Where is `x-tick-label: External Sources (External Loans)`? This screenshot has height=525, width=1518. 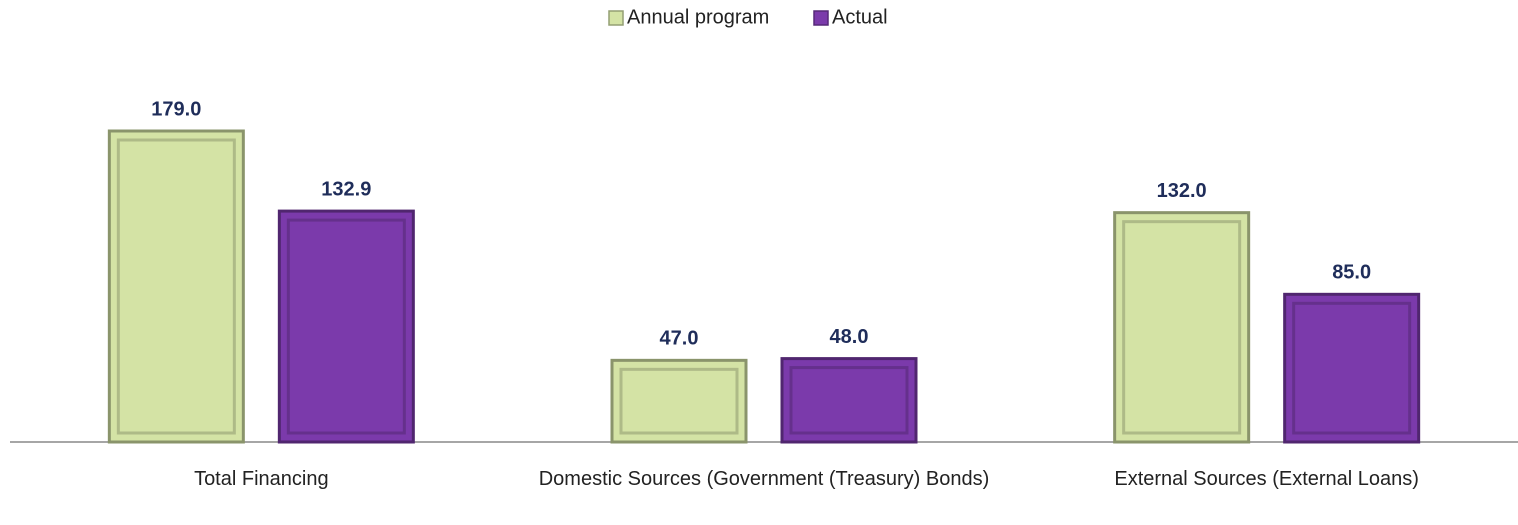 x-tick-label: External Sources (External Loans) is located at coordinates (1266, 479).